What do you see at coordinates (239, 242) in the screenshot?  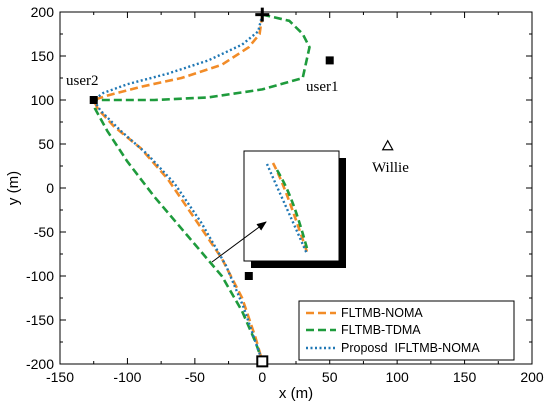 I see `zoom-arrow` at bounding box center [239, 242].